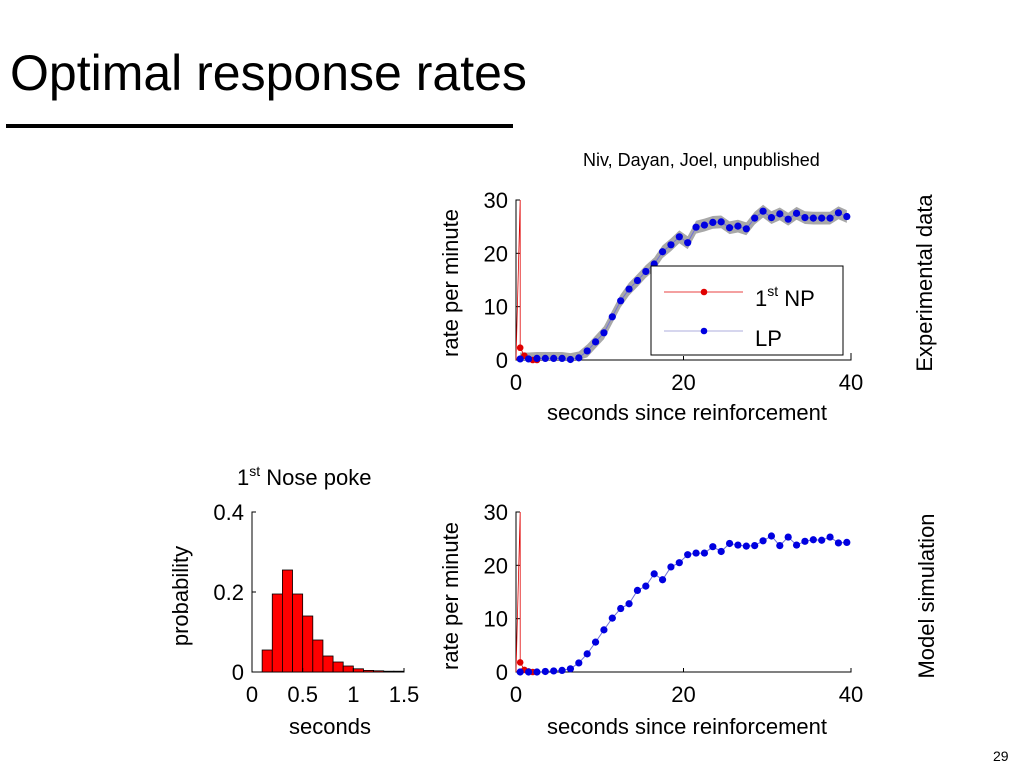 The height and width of the screenshot is (768, 1024). I want to click on histogram-title: 1st Nose poke, so click(304, 476).